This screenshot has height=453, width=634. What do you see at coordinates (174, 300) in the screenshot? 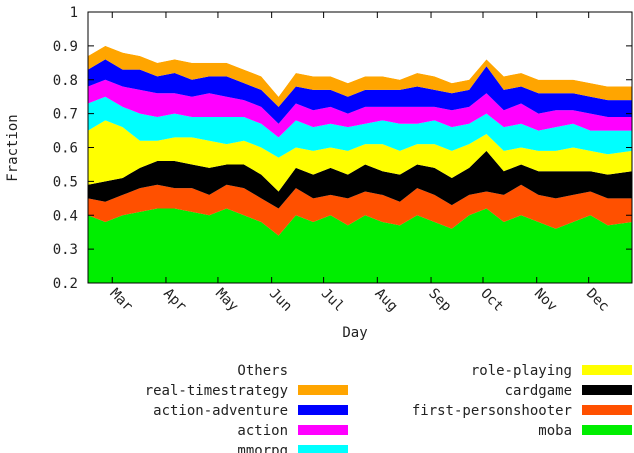
I see `x-tick-label: Apr` at bounding box center [174, 300].